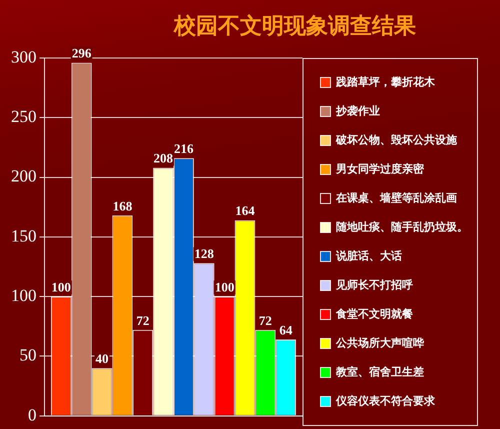 This screenshot has width=500, height=429. What do you see at coordinates (380, 169) in the screenshot?
I see `legend-label: 男女同学过度亲密` at bounding box center [380, 169].